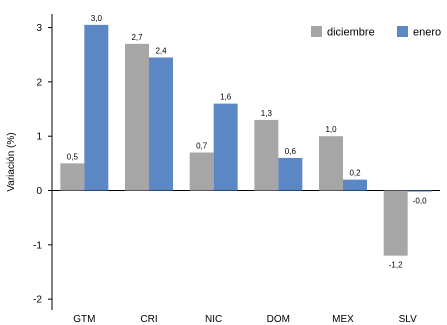 The height and width of the screenshot is (325, 447). Describe the element at coordinates (343, 319) in the screenshot. I see `x-tick-label: MEX` at that location.